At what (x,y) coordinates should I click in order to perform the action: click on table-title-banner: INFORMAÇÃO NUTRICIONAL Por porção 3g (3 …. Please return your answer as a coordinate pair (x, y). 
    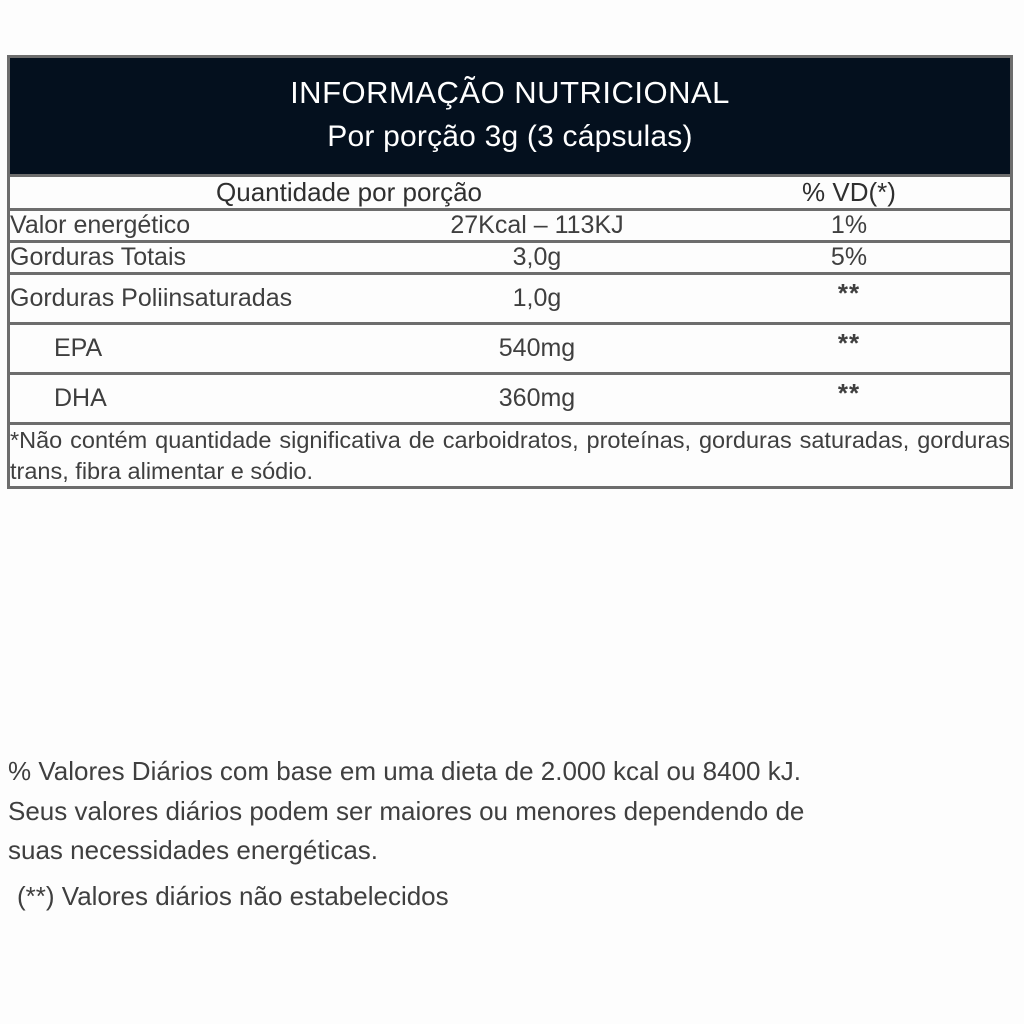
    Looking at the image, I should click on (510, 118).